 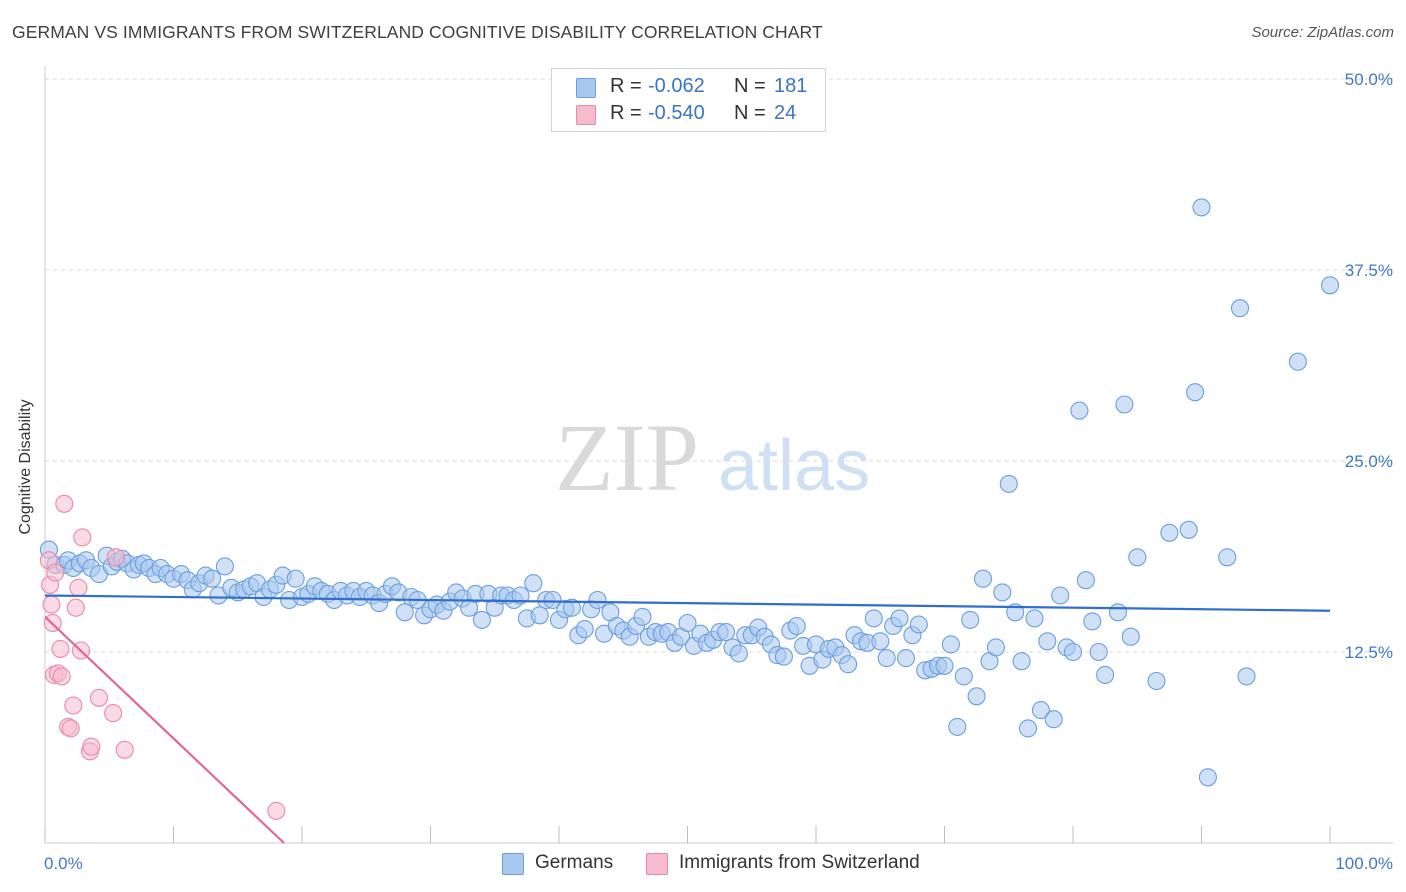 I want to click on trend-line-swiss, so click(x=164, y=730).